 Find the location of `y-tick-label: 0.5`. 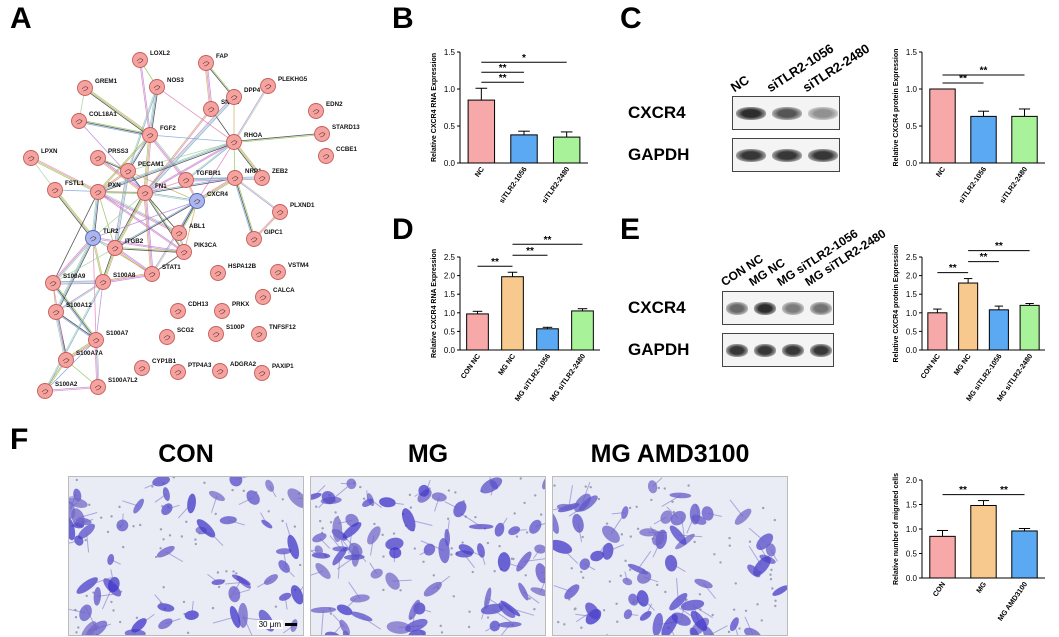

y-tick-label: 0.5 is located at coordinates (450, 126).